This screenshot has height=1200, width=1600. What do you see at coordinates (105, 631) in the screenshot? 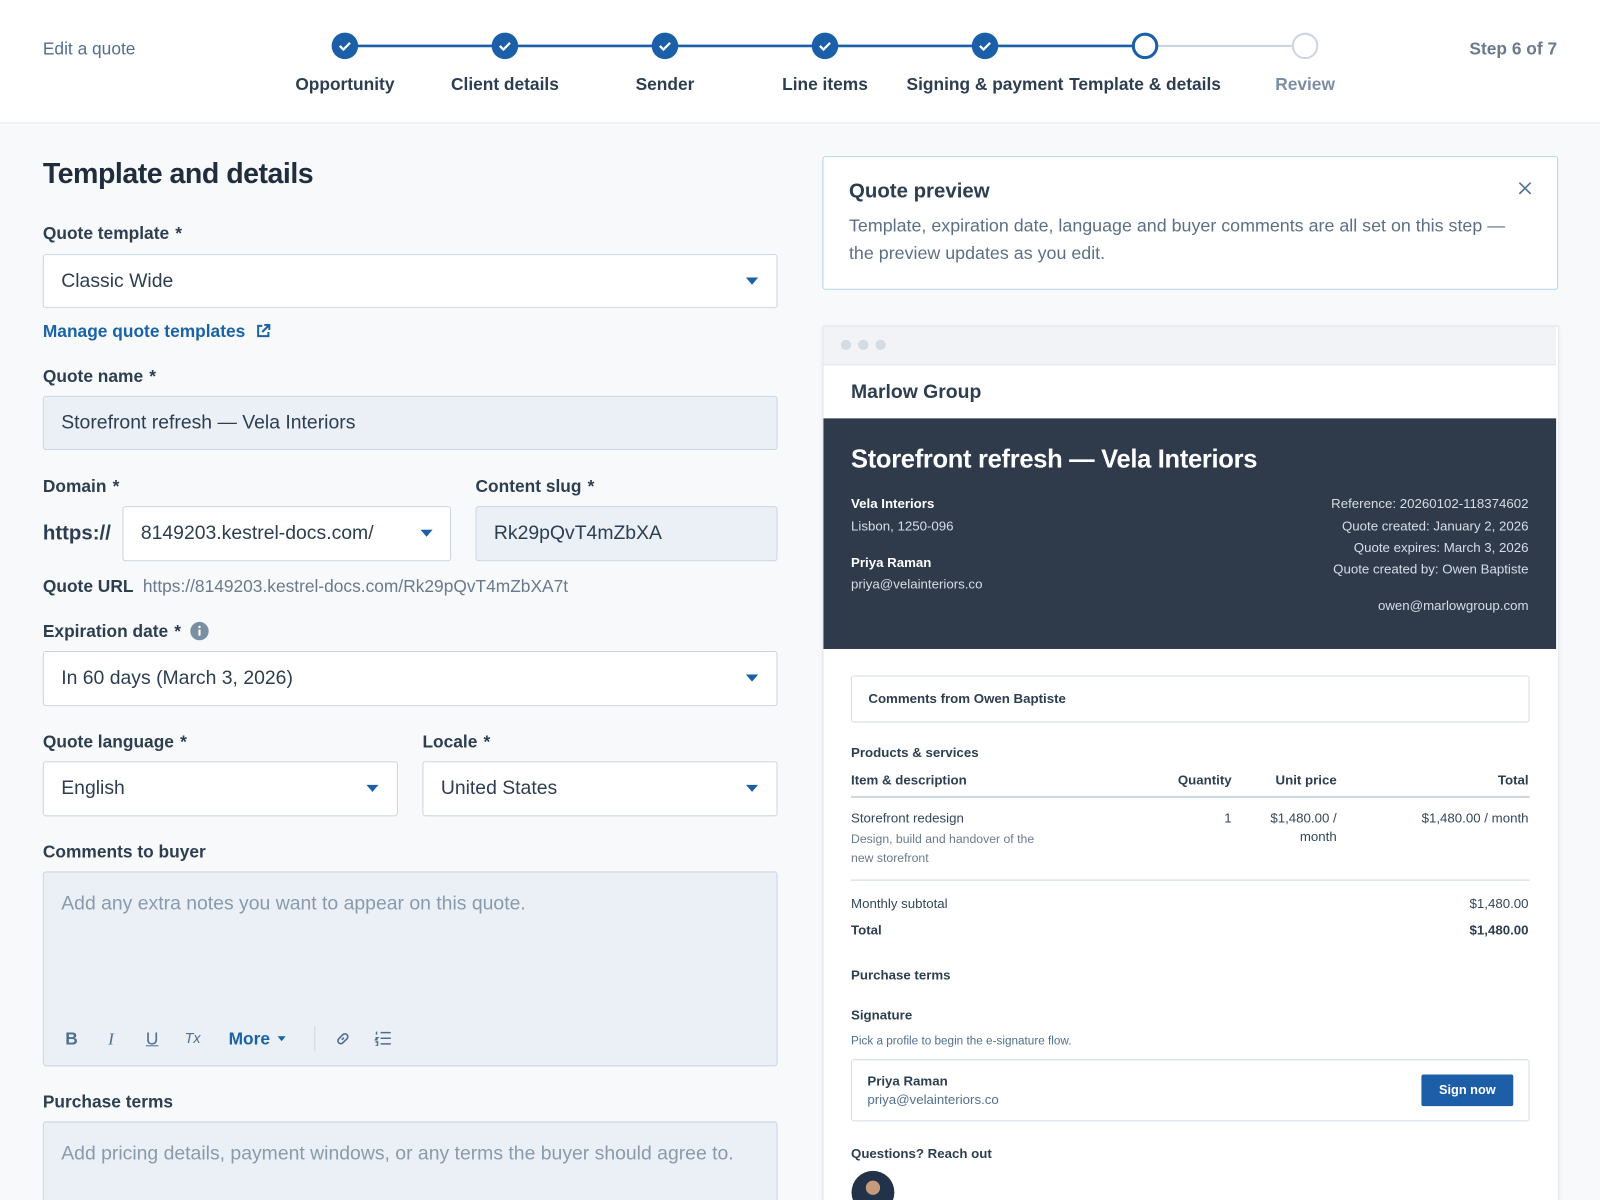
I see `label-text: Expiration date` at bounding box center [105, 631].